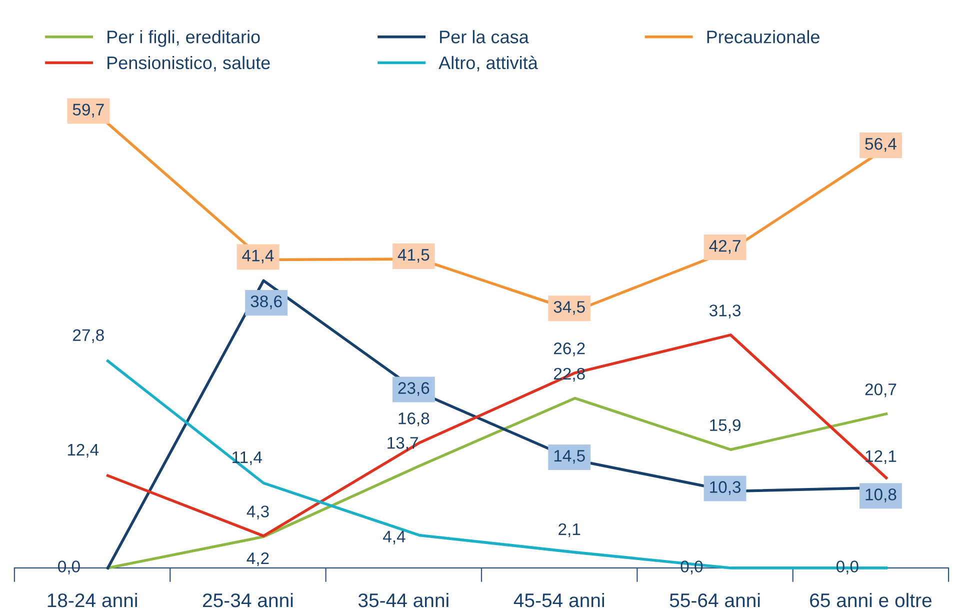  Describe the element at coordinates (403, 600) in the screenshot. I see `x-tick-label: 35-44 anni` at that location.